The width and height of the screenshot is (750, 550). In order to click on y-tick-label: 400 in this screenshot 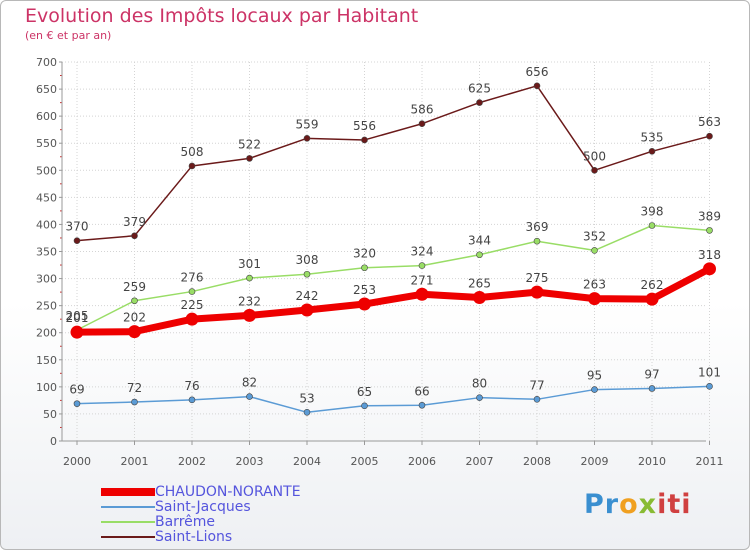, I will do `click(46, 224)`.